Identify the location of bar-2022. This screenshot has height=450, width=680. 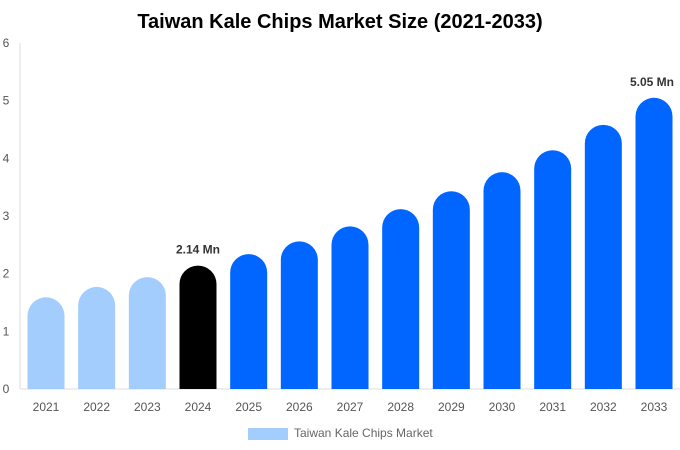
(97, 337).